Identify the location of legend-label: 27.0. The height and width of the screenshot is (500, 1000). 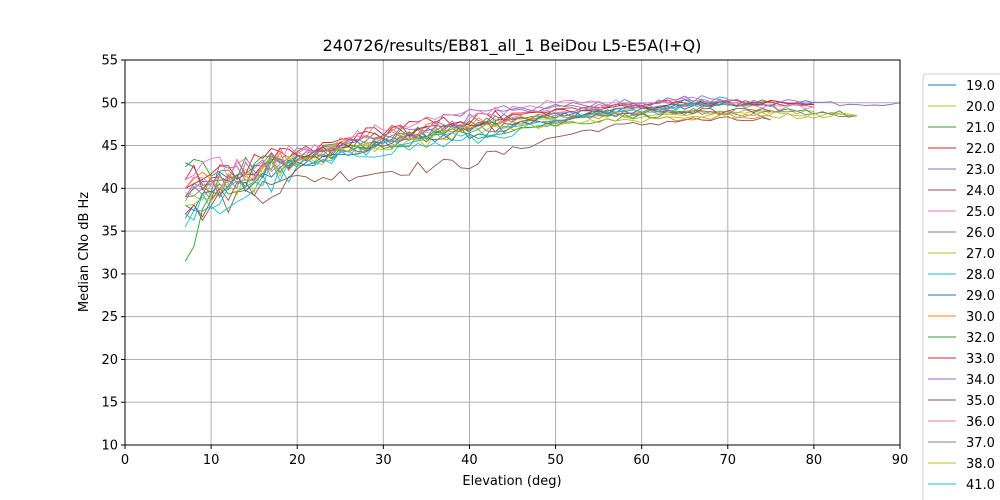
(980, 254).